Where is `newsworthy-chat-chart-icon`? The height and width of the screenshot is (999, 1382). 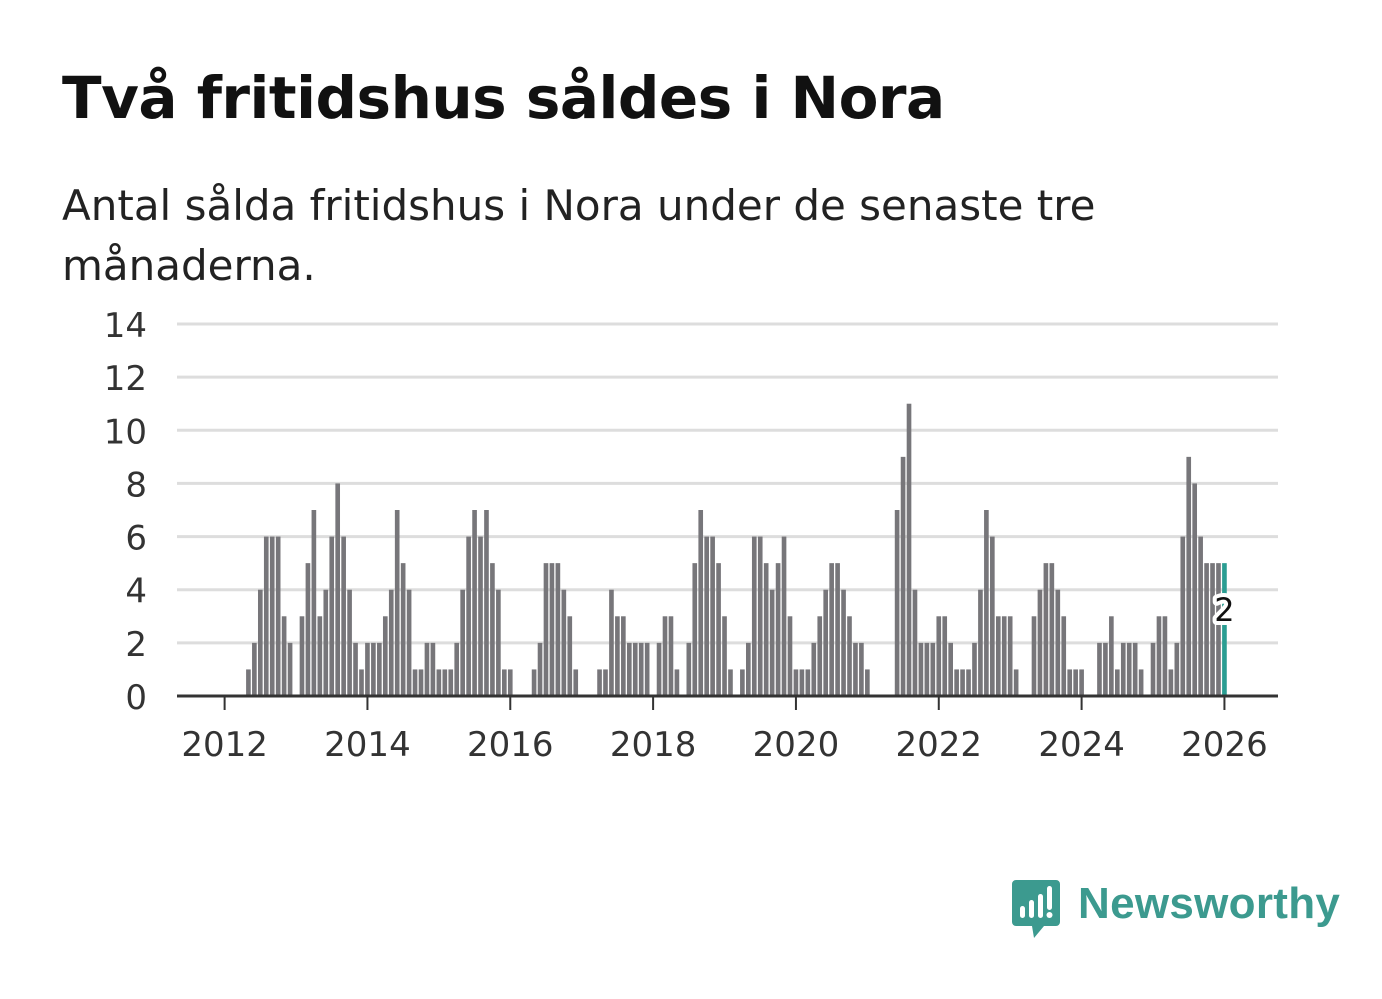
newsworthy-chat-chart-icon is located at coordinates (1036, 909).